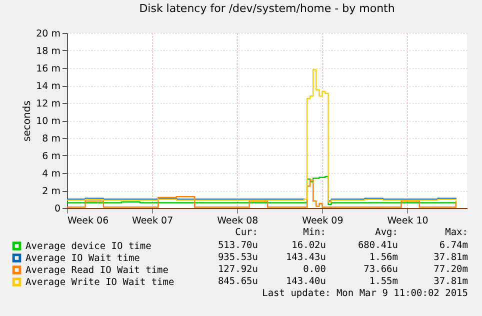  Describe the element at coordinates (153, 221) in the screenshot. I see `x-tick-label: Week 07` at that location.